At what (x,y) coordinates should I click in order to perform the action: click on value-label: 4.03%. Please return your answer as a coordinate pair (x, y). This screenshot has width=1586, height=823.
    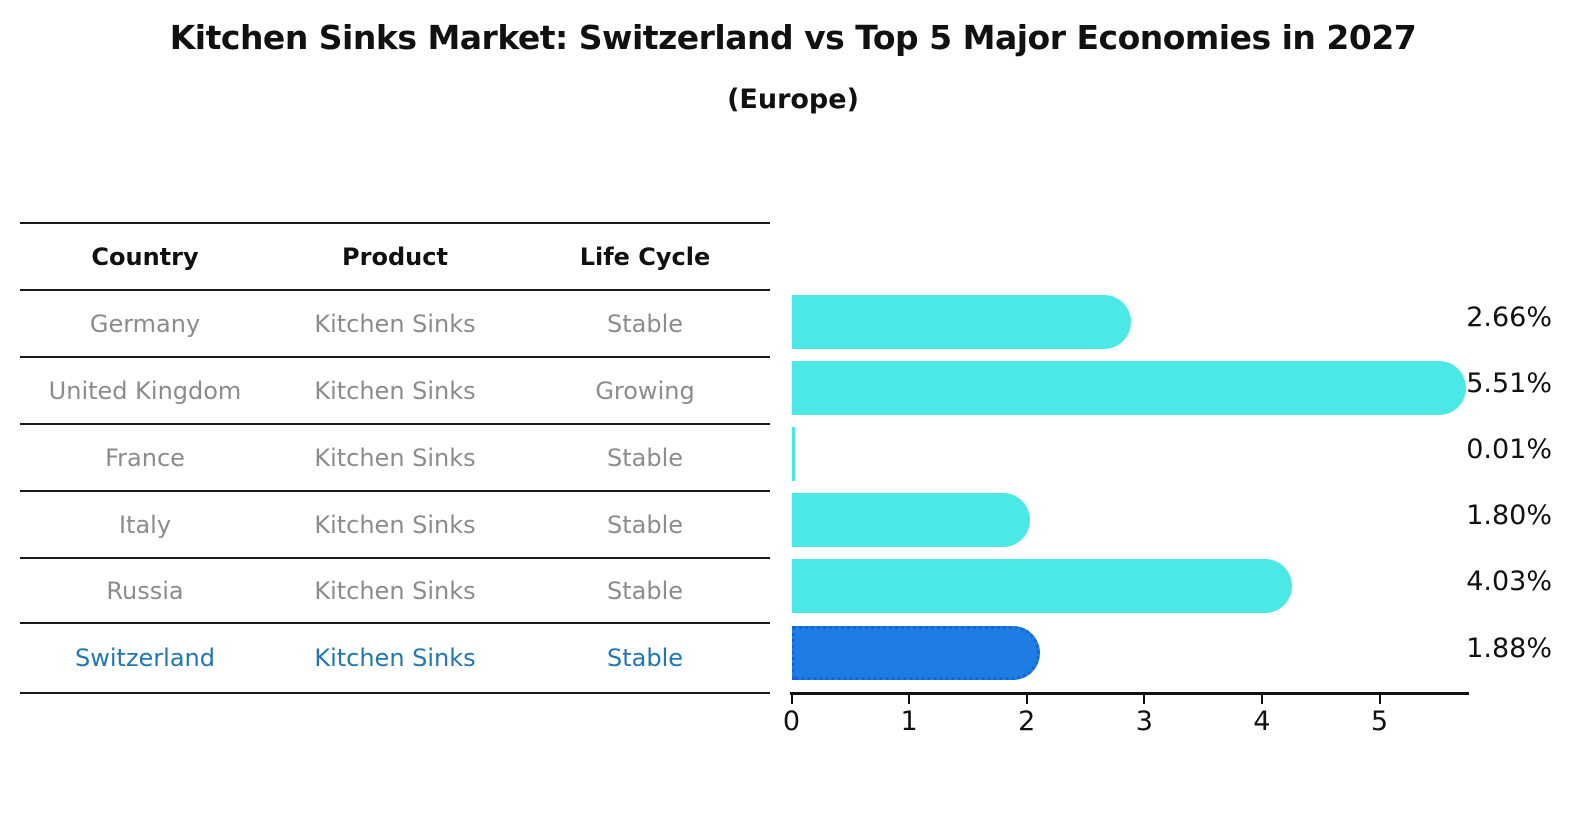
    Looking at the image, I should click on (1509, 582).